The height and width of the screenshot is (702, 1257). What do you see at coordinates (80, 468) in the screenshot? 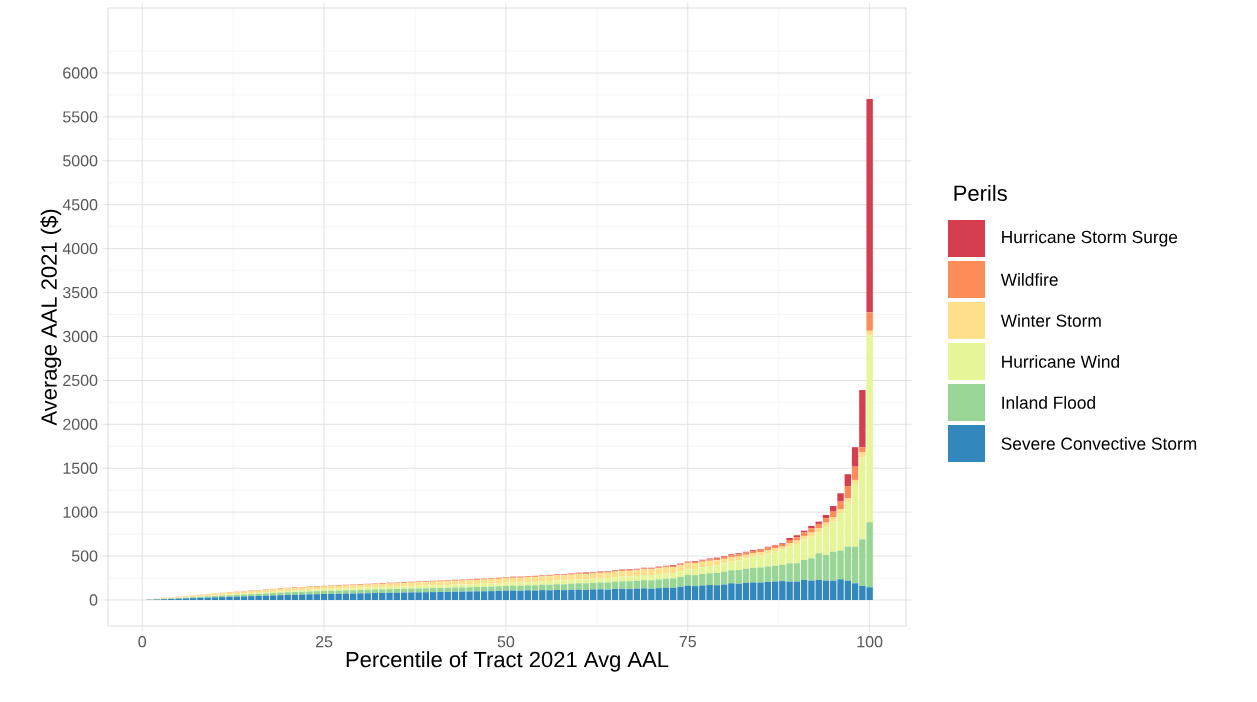
I see `y-tick-label: 1500` at bounding box center [80, 468].